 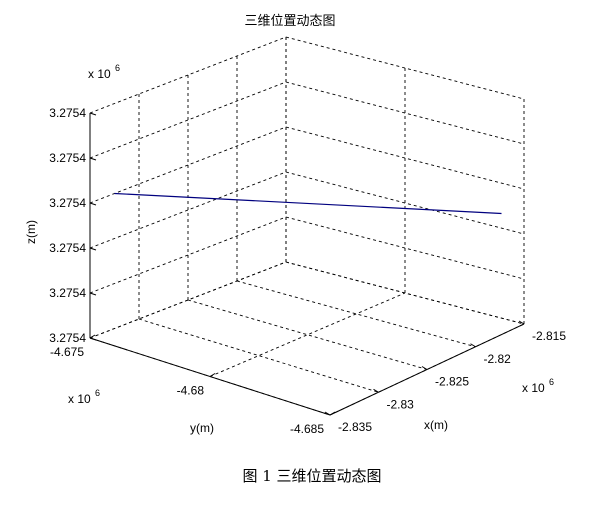 I want to click on figure-caption: 图 1 三维位置动态图, so click(x=311, y=476).